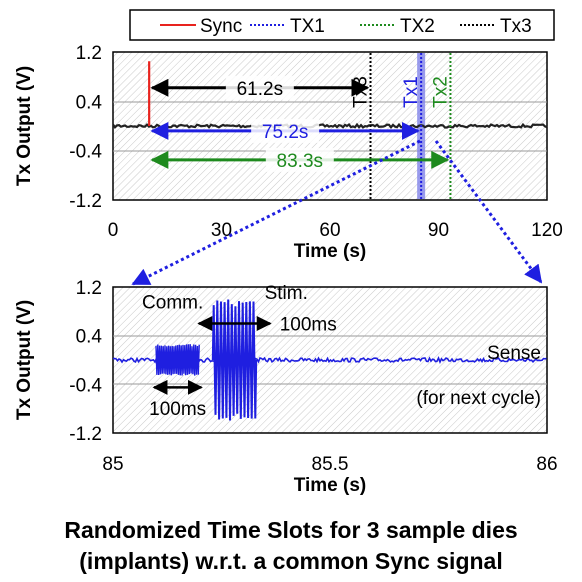 This screenshot has height=582, width=582. Describe the element at coordinates (291, 530) in the screenshot. I see `caption-line-1: Randomized Time Slots for 3 sample dies` at that location.